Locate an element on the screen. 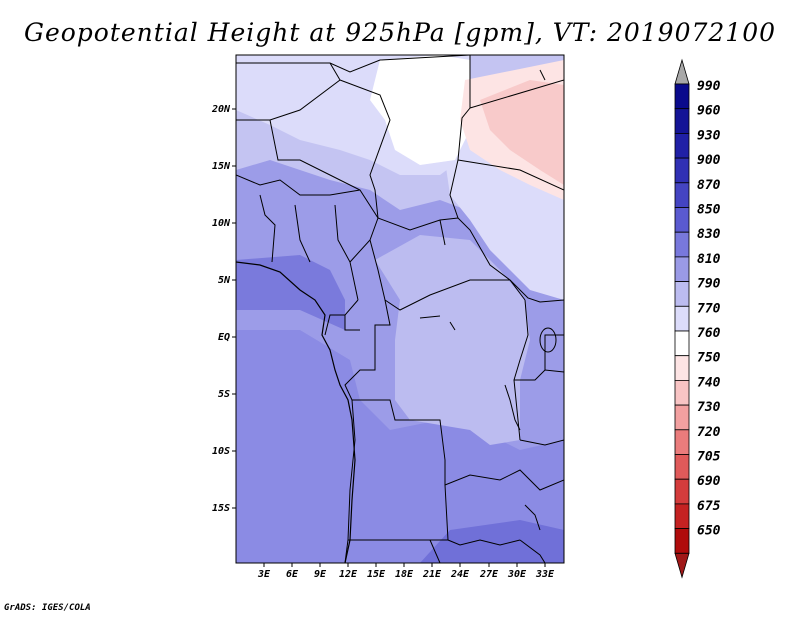 This screenshot has width=800, height=622. footer-credit: GrADS: IGES/COLA is located at coordinates (47, 608).